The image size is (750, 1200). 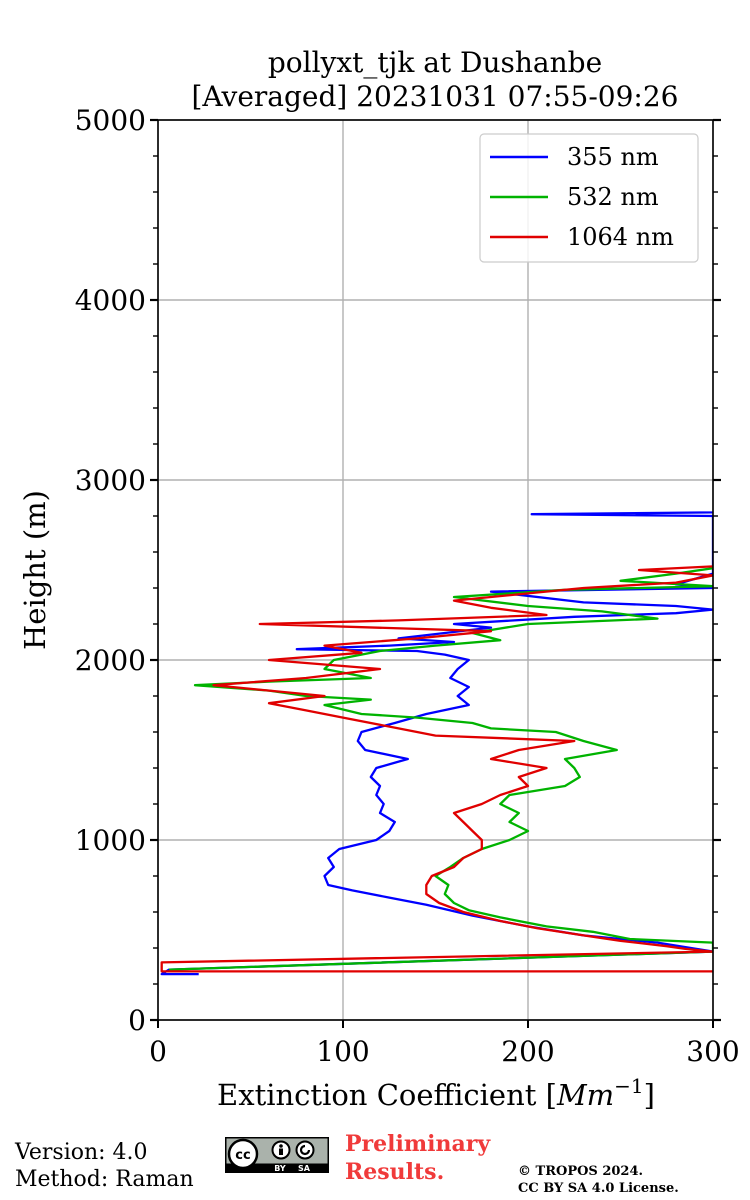 I want to click on legend-box, so click(x=589, y=198).